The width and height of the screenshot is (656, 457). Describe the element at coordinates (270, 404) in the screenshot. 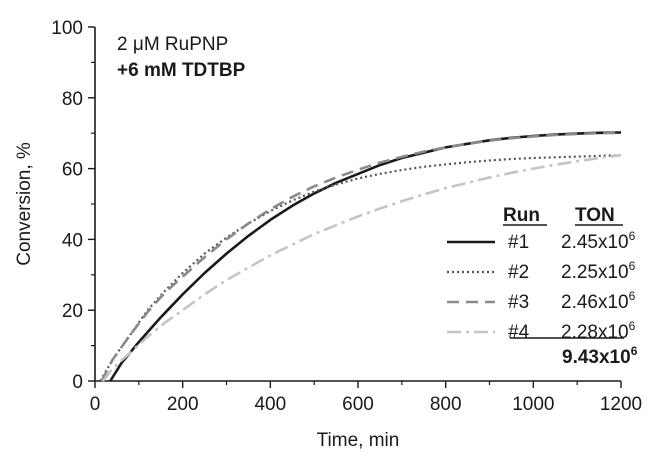

I see `x-tick-label: 400` at that location.